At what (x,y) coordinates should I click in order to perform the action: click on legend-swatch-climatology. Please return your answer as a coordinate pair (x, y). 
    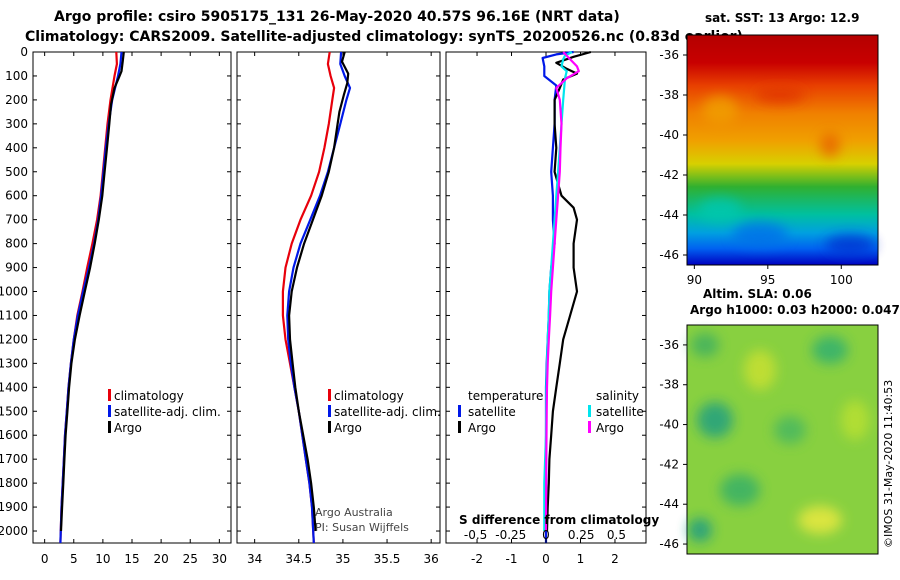
    Looking at the image, I should click on (109, 395).